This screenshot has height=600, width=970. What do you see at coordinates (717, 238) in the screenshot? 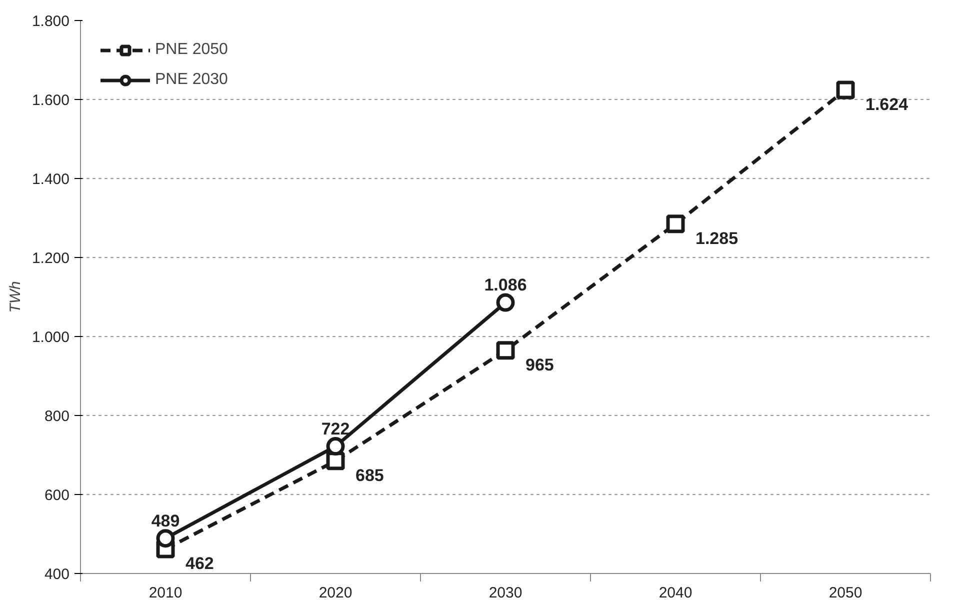
I see `data-label: 1.285` at bounding box center [717, 238].